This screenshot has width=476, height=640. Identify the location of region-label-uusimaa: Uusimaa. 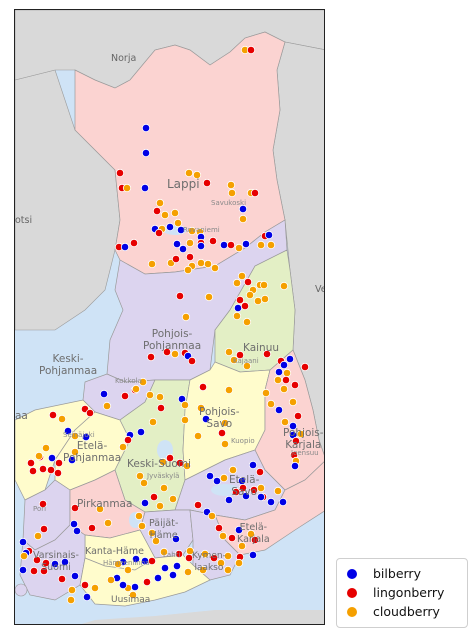
(131, 600).